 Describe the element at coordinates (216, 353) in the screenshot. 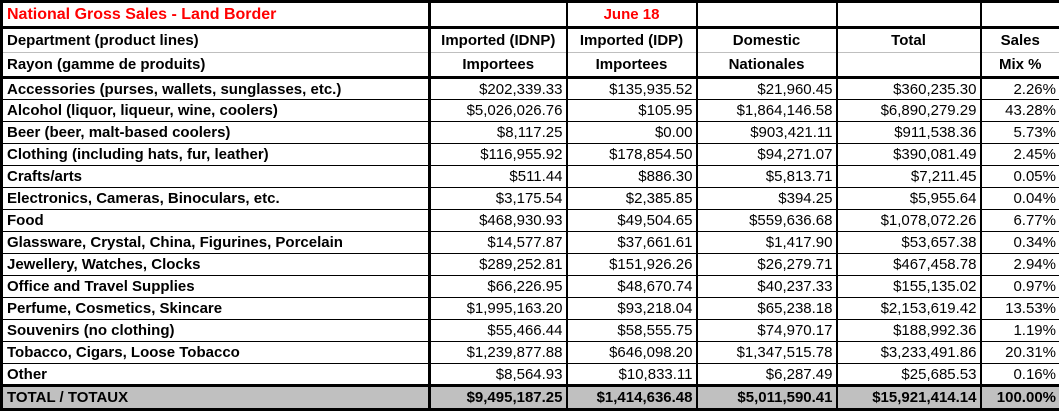

I see `cell-label: Tobacco, Cigars, Loose Tobacco` at that location.